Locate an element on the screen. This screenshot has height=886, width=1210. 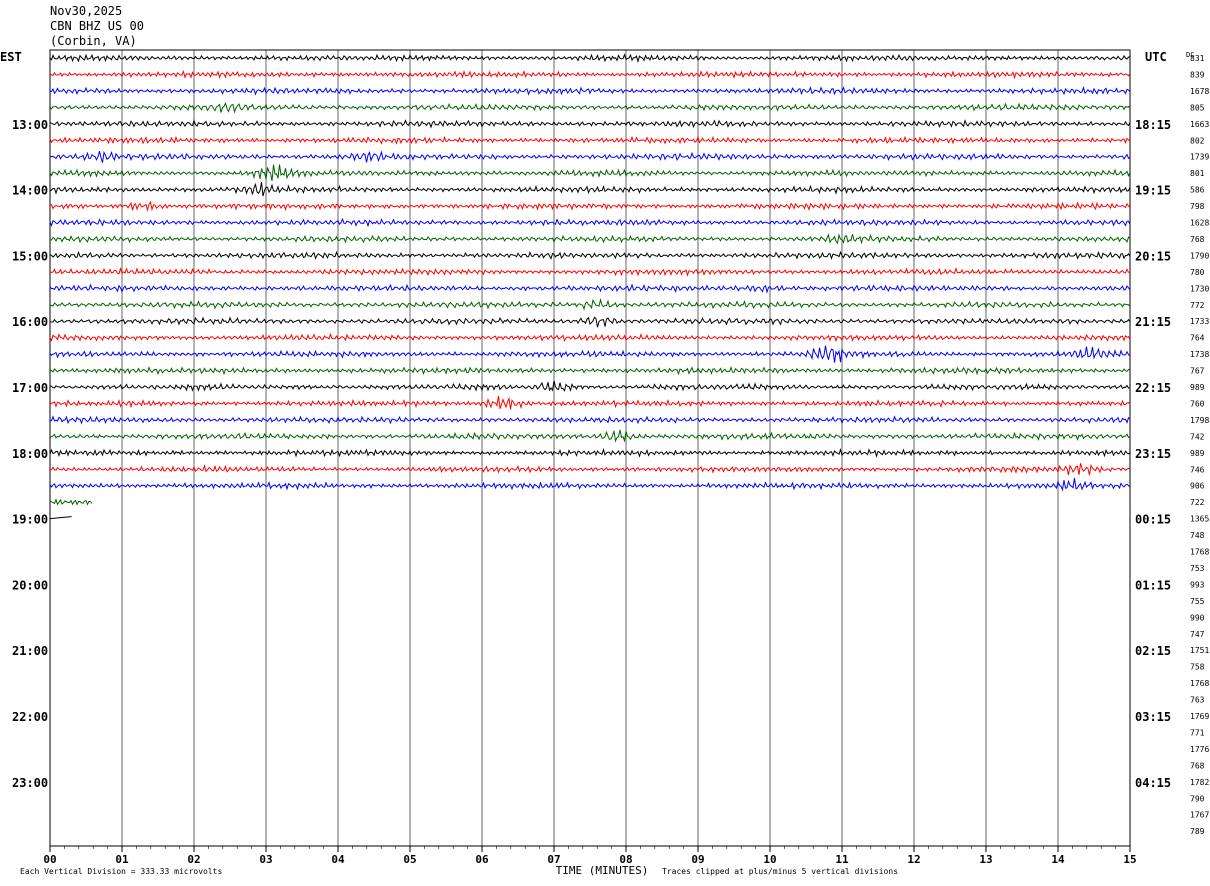
dc-offset-label: 753 is located at coordinates (1197, 568).